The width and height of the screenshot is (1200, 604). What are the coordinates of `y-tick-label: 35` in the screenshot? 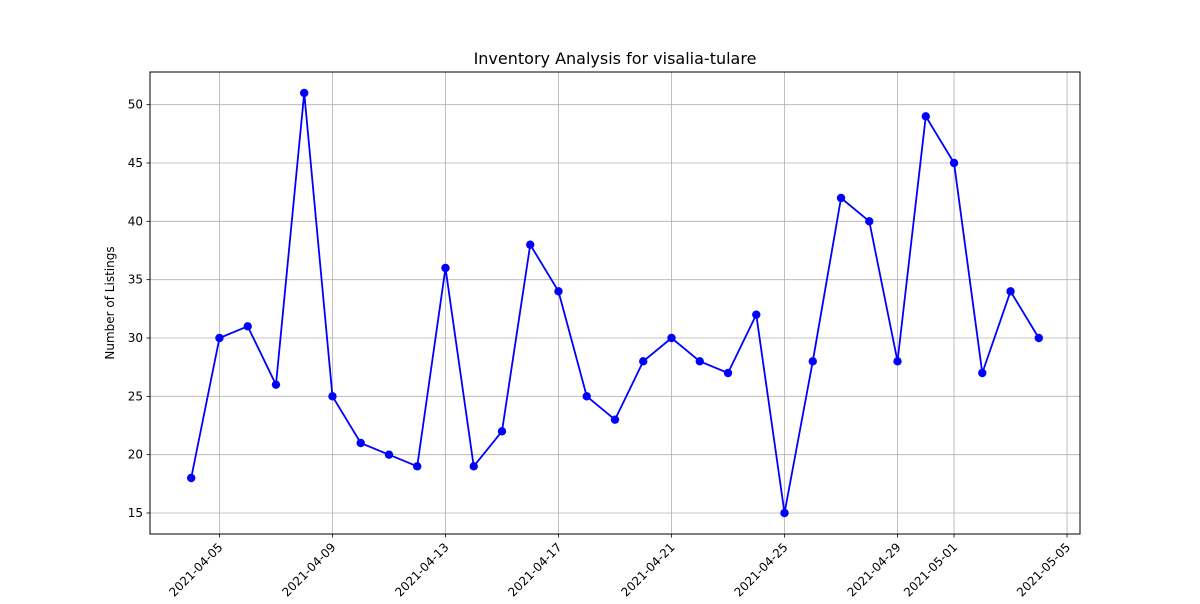 It's located at (135, 280).